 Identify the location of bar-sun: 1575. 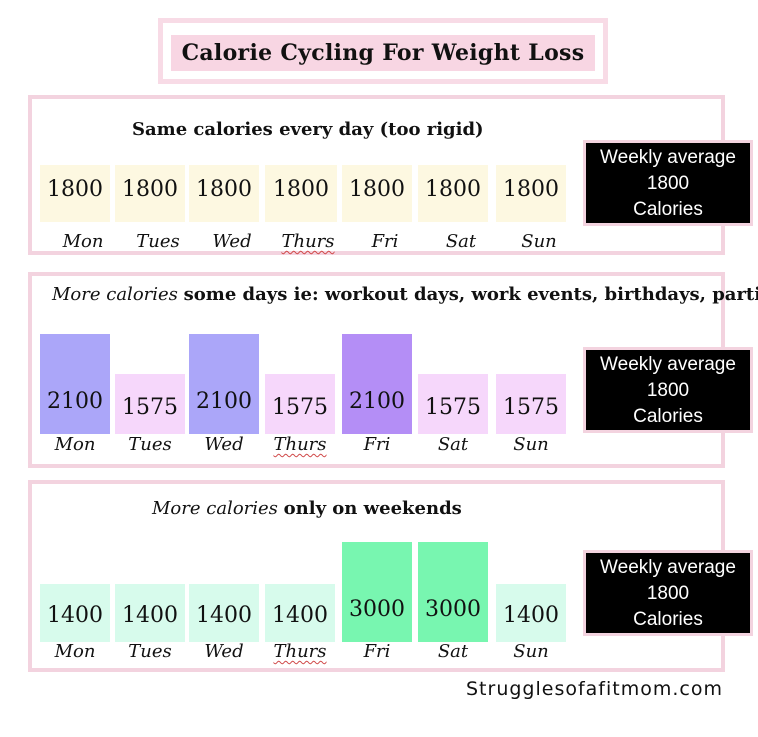
(531, 404).